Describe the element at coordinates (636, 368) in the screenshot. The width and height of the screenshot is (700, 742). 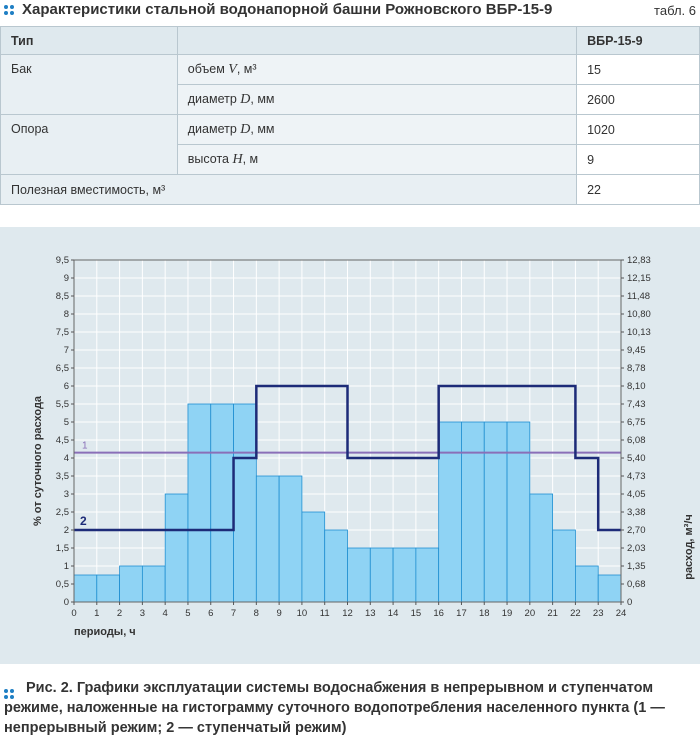
I see `y2-tick-label: 8,78` at that location.